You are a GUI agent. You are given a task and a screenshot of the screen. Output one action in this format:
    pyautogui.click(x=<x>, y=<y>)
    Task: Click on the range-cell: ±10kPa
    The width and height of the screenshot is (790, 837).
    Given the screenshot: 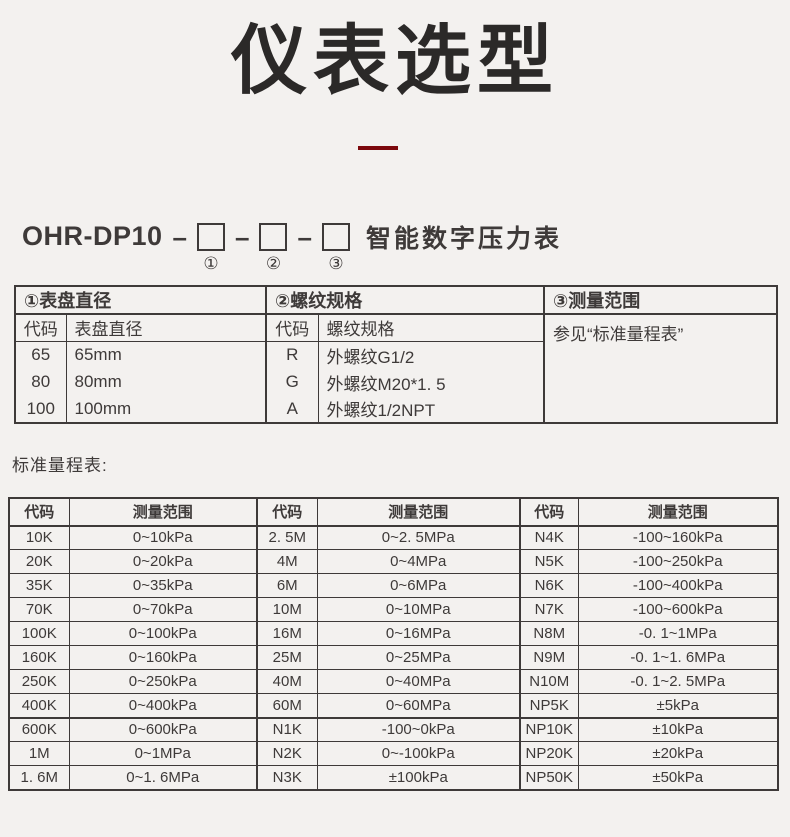 What is the action you would take?
    pyautogui.click(x=678, y=729)
    